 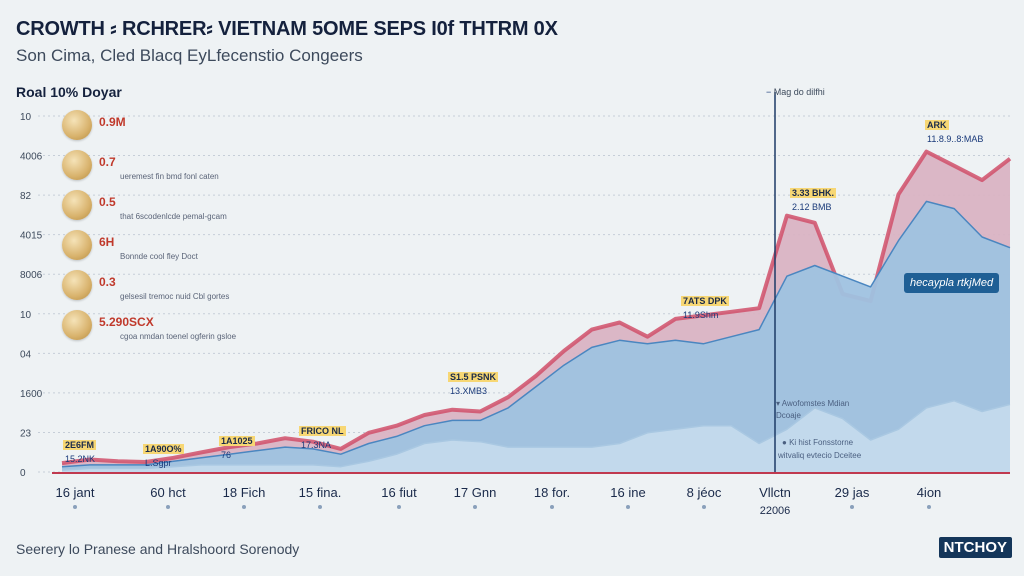 What do you see at coordinates (173, 216) in the screenshot?
I see `coin-description: that 6scodenlcde pemal-gcam` at bounding box center [173, 216].